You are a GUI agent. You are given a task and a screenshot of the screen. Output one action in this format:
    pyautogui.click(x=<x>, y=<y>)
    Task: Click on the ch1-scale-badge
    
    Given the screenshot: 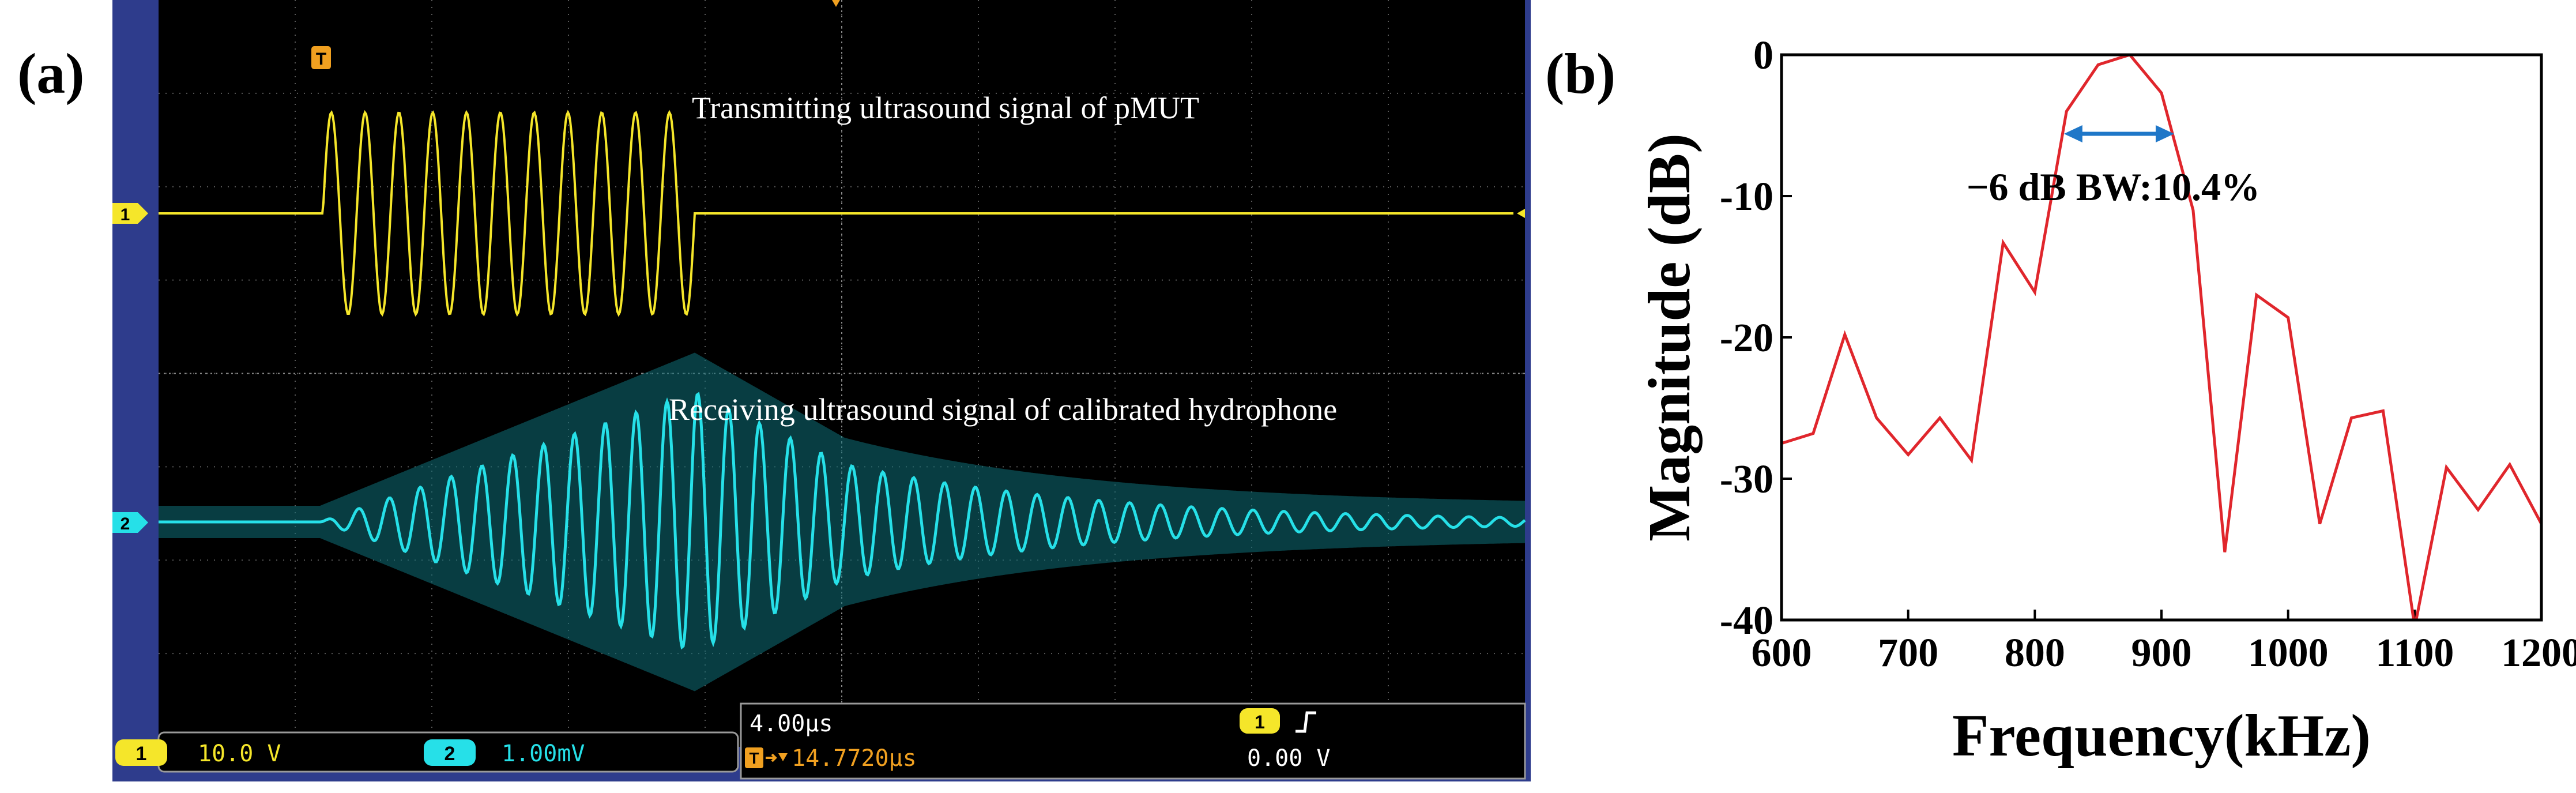 What is the action you would take?
    pyautogui.click(x=141, y=753)
    